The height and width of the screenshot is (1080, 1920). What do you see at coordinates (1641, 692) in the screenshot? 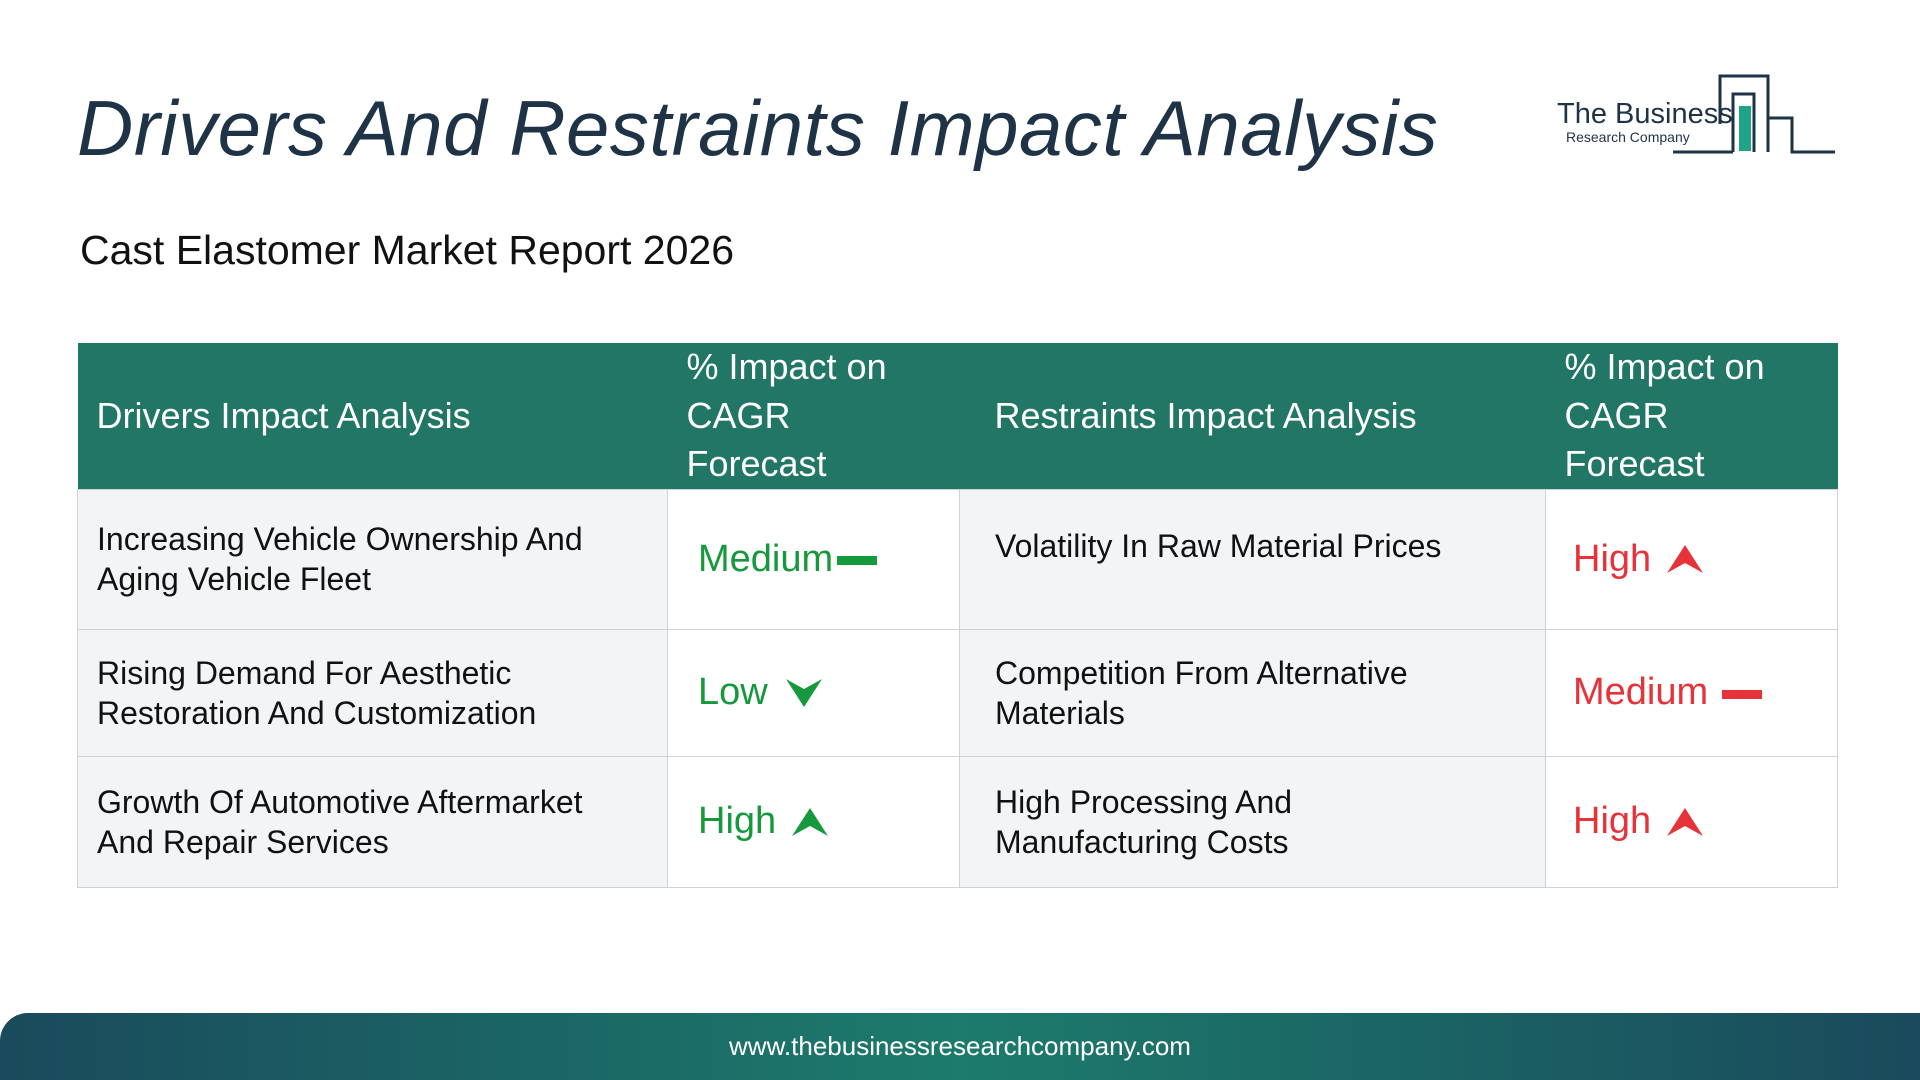
I see `restraint-impact-label: Medium` at bounding box center [1641, 692].